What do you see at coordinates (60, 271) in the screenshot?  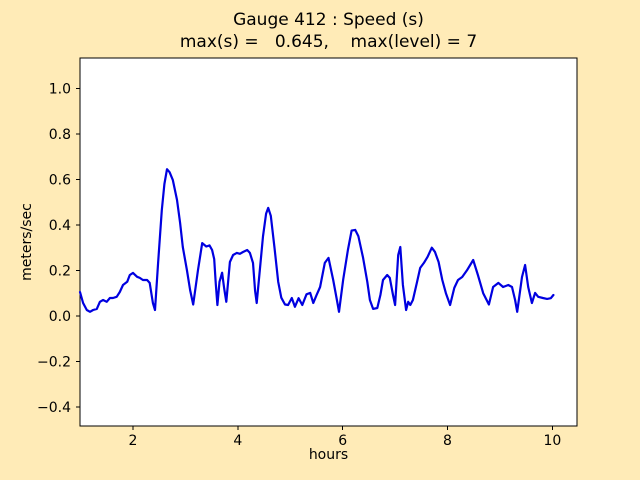 I see `y-tick-label: 0.2` at bounding box center [60, 271].